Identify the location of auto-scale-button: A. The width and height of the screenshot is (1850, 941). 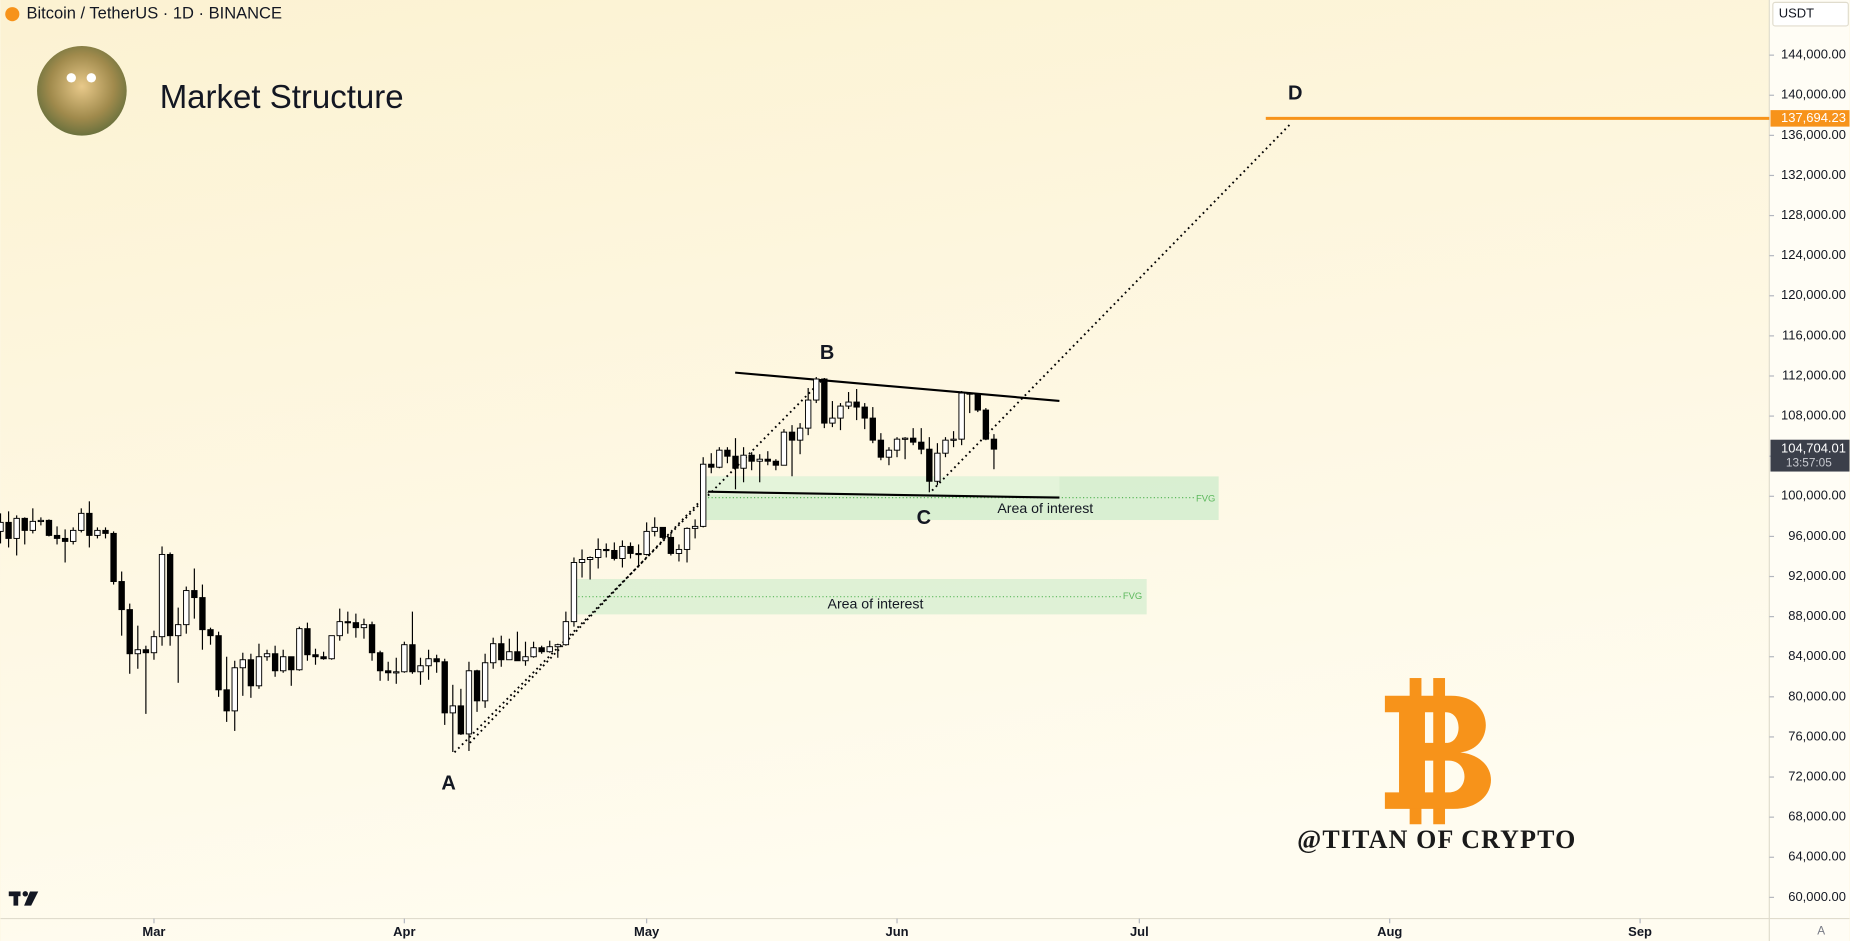
(1821, 931).